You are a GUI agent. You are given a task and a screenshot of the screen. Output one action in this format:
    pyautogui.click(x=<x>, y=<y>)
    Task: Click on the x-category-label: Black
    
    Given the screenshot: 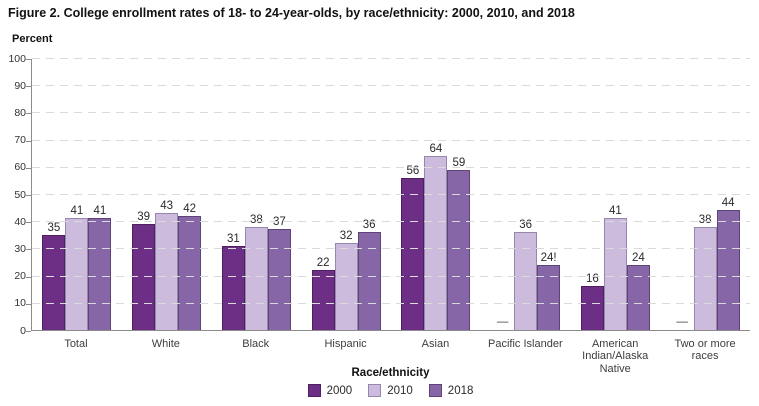 What is the action you would take?
    pyautogui.click(x=256, y=344)
    